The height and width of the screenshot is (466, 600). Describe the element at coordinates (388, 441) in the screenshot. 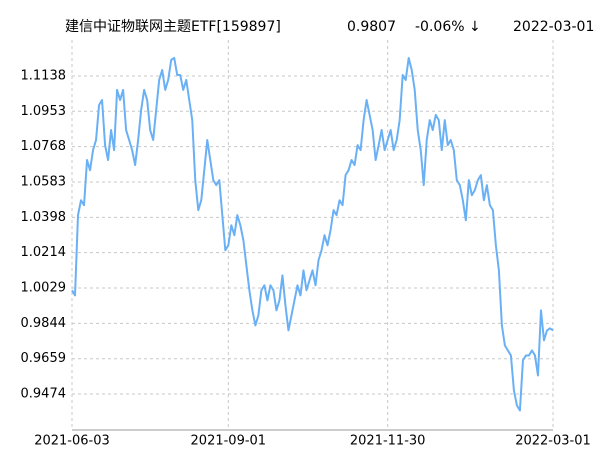

I see `x-tick-label: 2021-11-30` at that location.